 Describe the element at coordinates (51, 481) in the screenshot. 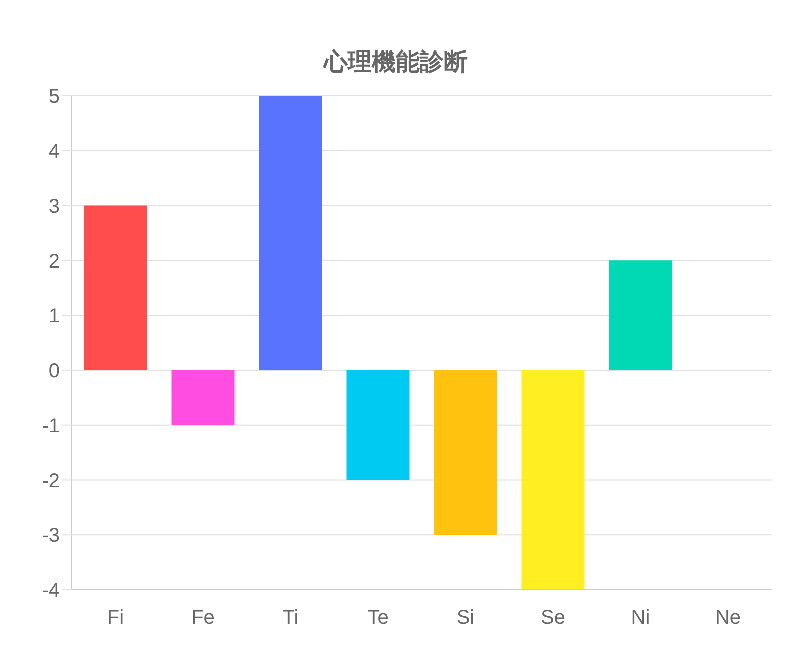

I see `y-tick-label: -2` at that location.